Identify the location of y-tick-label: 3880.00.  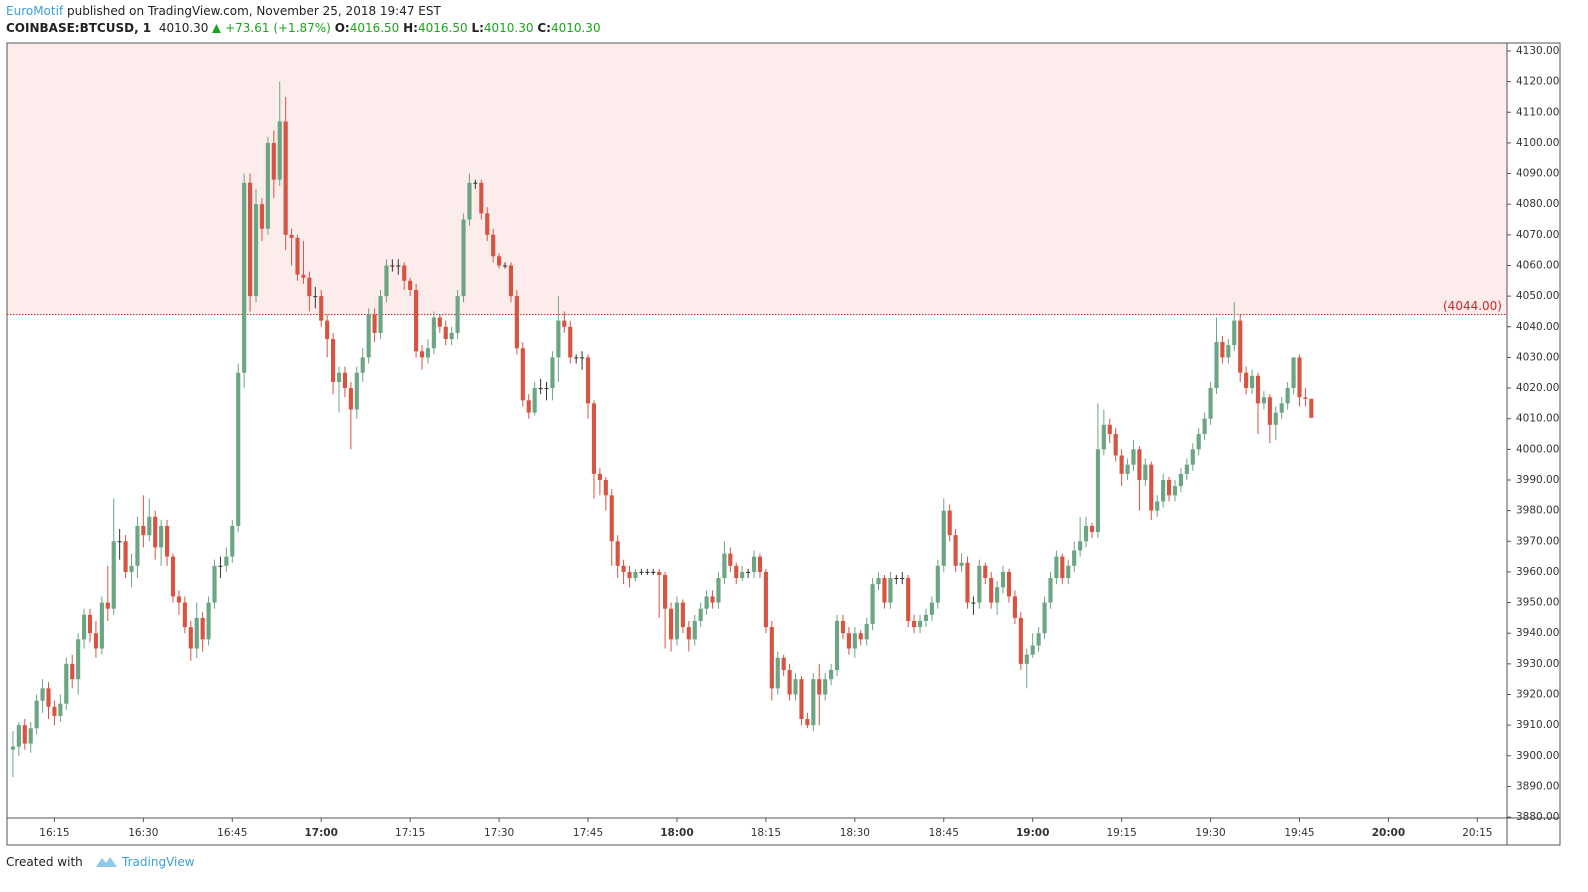
(1537, 817).